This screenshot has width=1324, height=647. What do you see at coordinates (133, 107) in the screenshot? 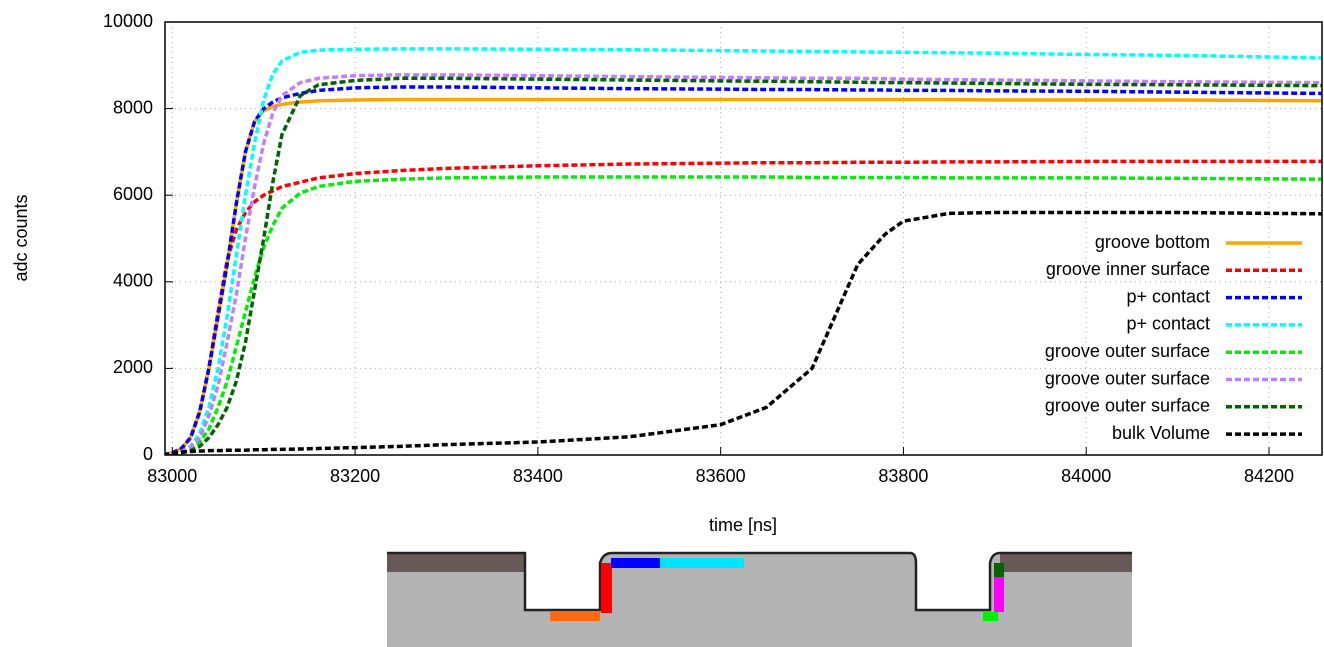
I see `y-tick-label: 8000` at bounding box center [133, 107].